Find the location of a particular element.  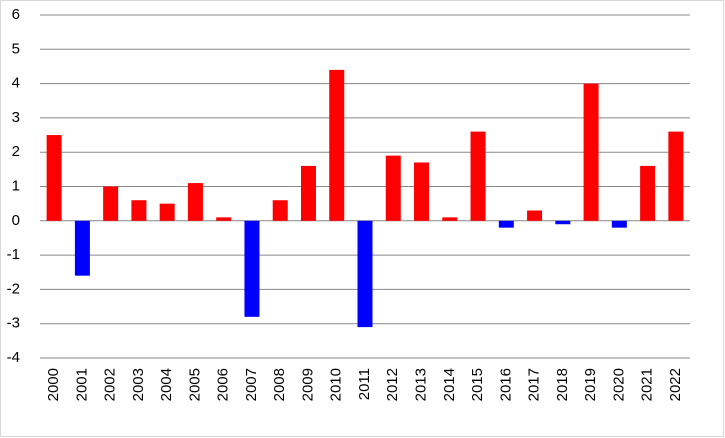

x-tick-label: 2022 is located at coordinates (675, 384).